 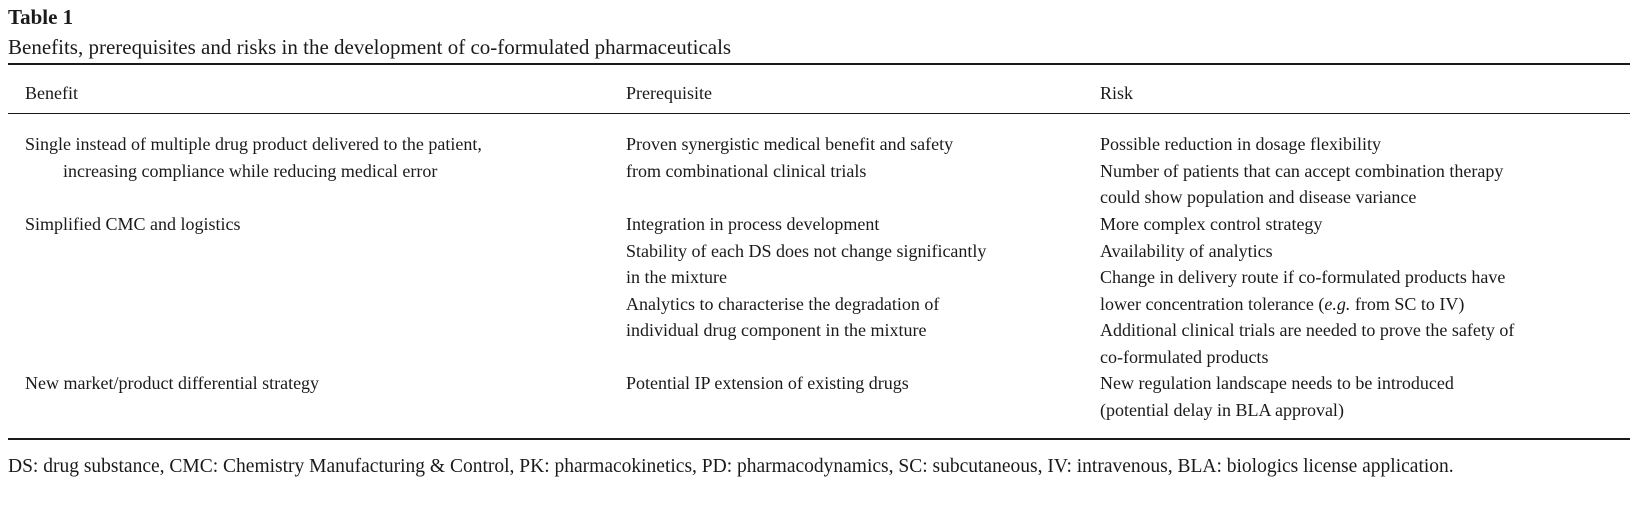 What do you see at coordinates (776, 330) in the screenshot?
I see `row-2-prerequisite-line: individual drug component in the mixture` at bounding box center [776, 330].